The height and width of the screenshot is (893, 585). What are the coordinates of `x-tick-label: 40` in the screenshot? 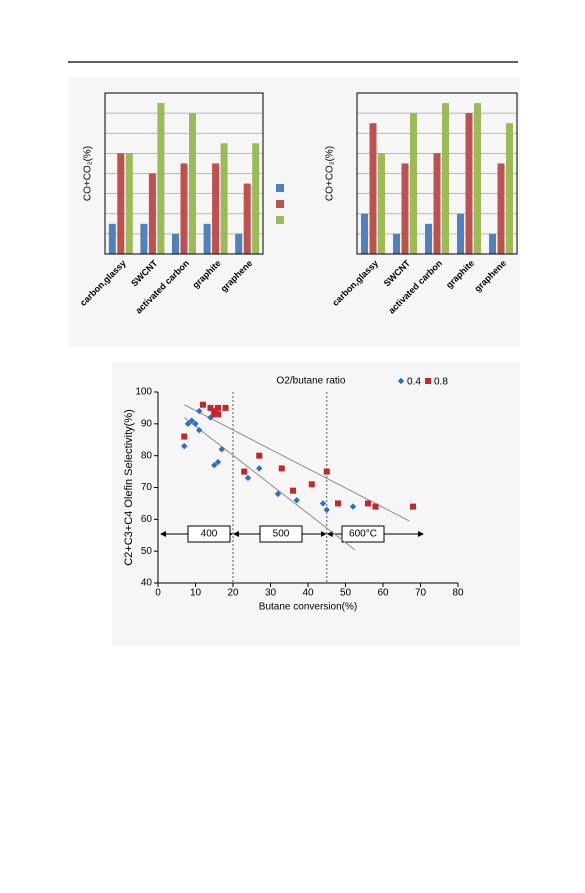 It's located at (308, 593).